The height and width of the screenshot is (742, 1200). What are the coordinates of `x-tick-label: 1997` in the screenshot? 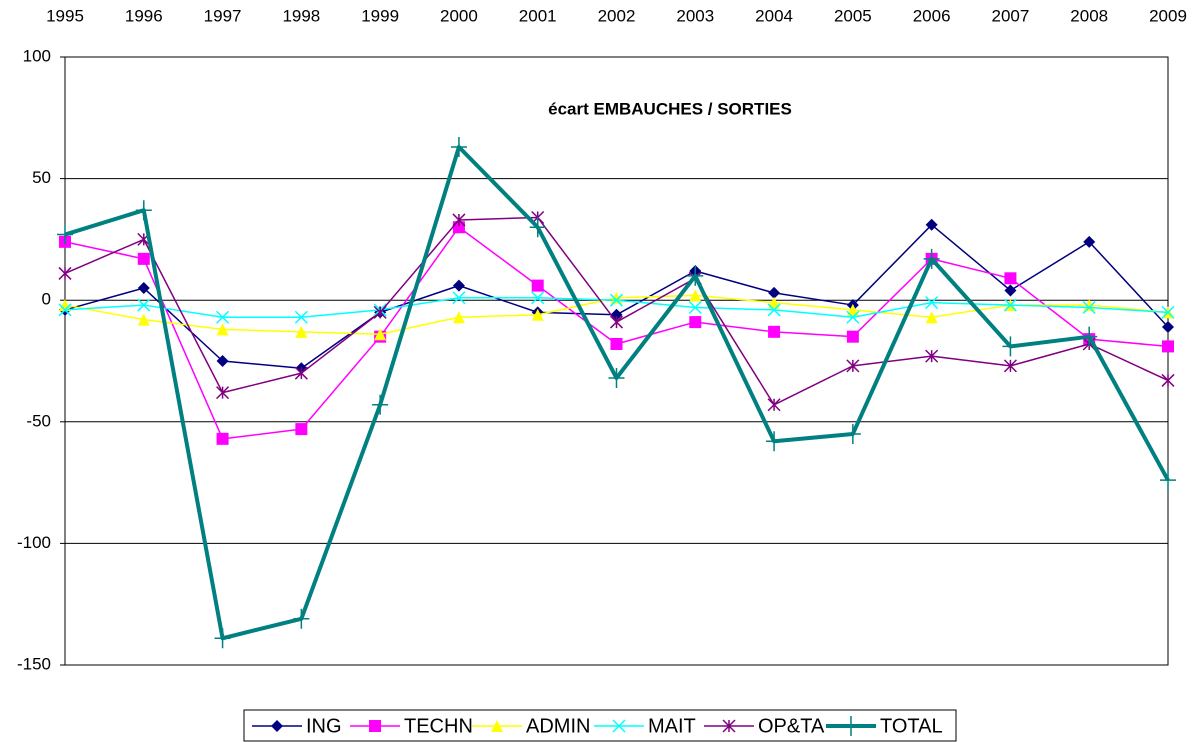 It's located at (223, 15).